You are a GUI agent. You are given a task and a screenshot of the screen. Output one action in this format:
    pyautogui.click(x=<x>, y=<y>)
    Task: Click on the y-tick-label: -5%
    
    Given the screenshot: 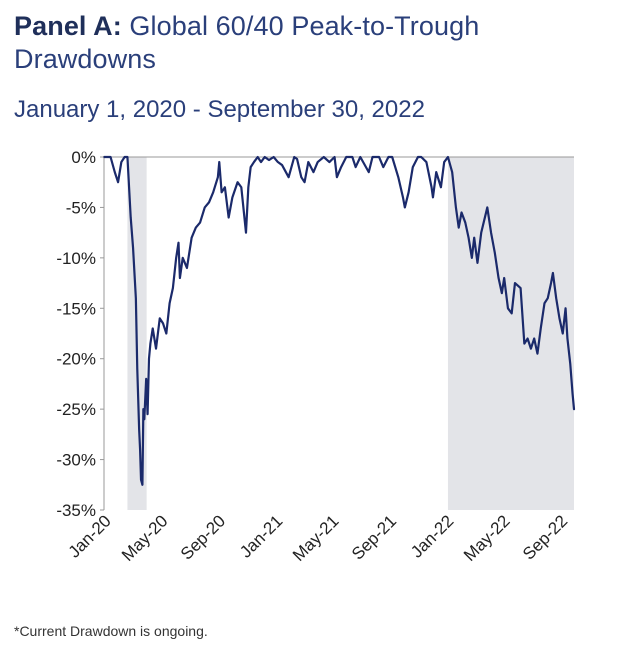 What is the action you would take?
    pyautogui.click(x=81, y=207)
    